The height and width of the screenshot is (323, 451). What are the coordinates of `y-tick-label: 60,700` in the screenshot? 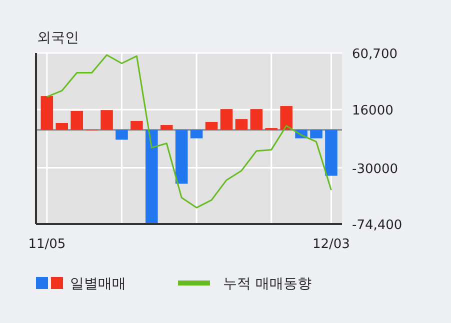 It's located at (375, 54).